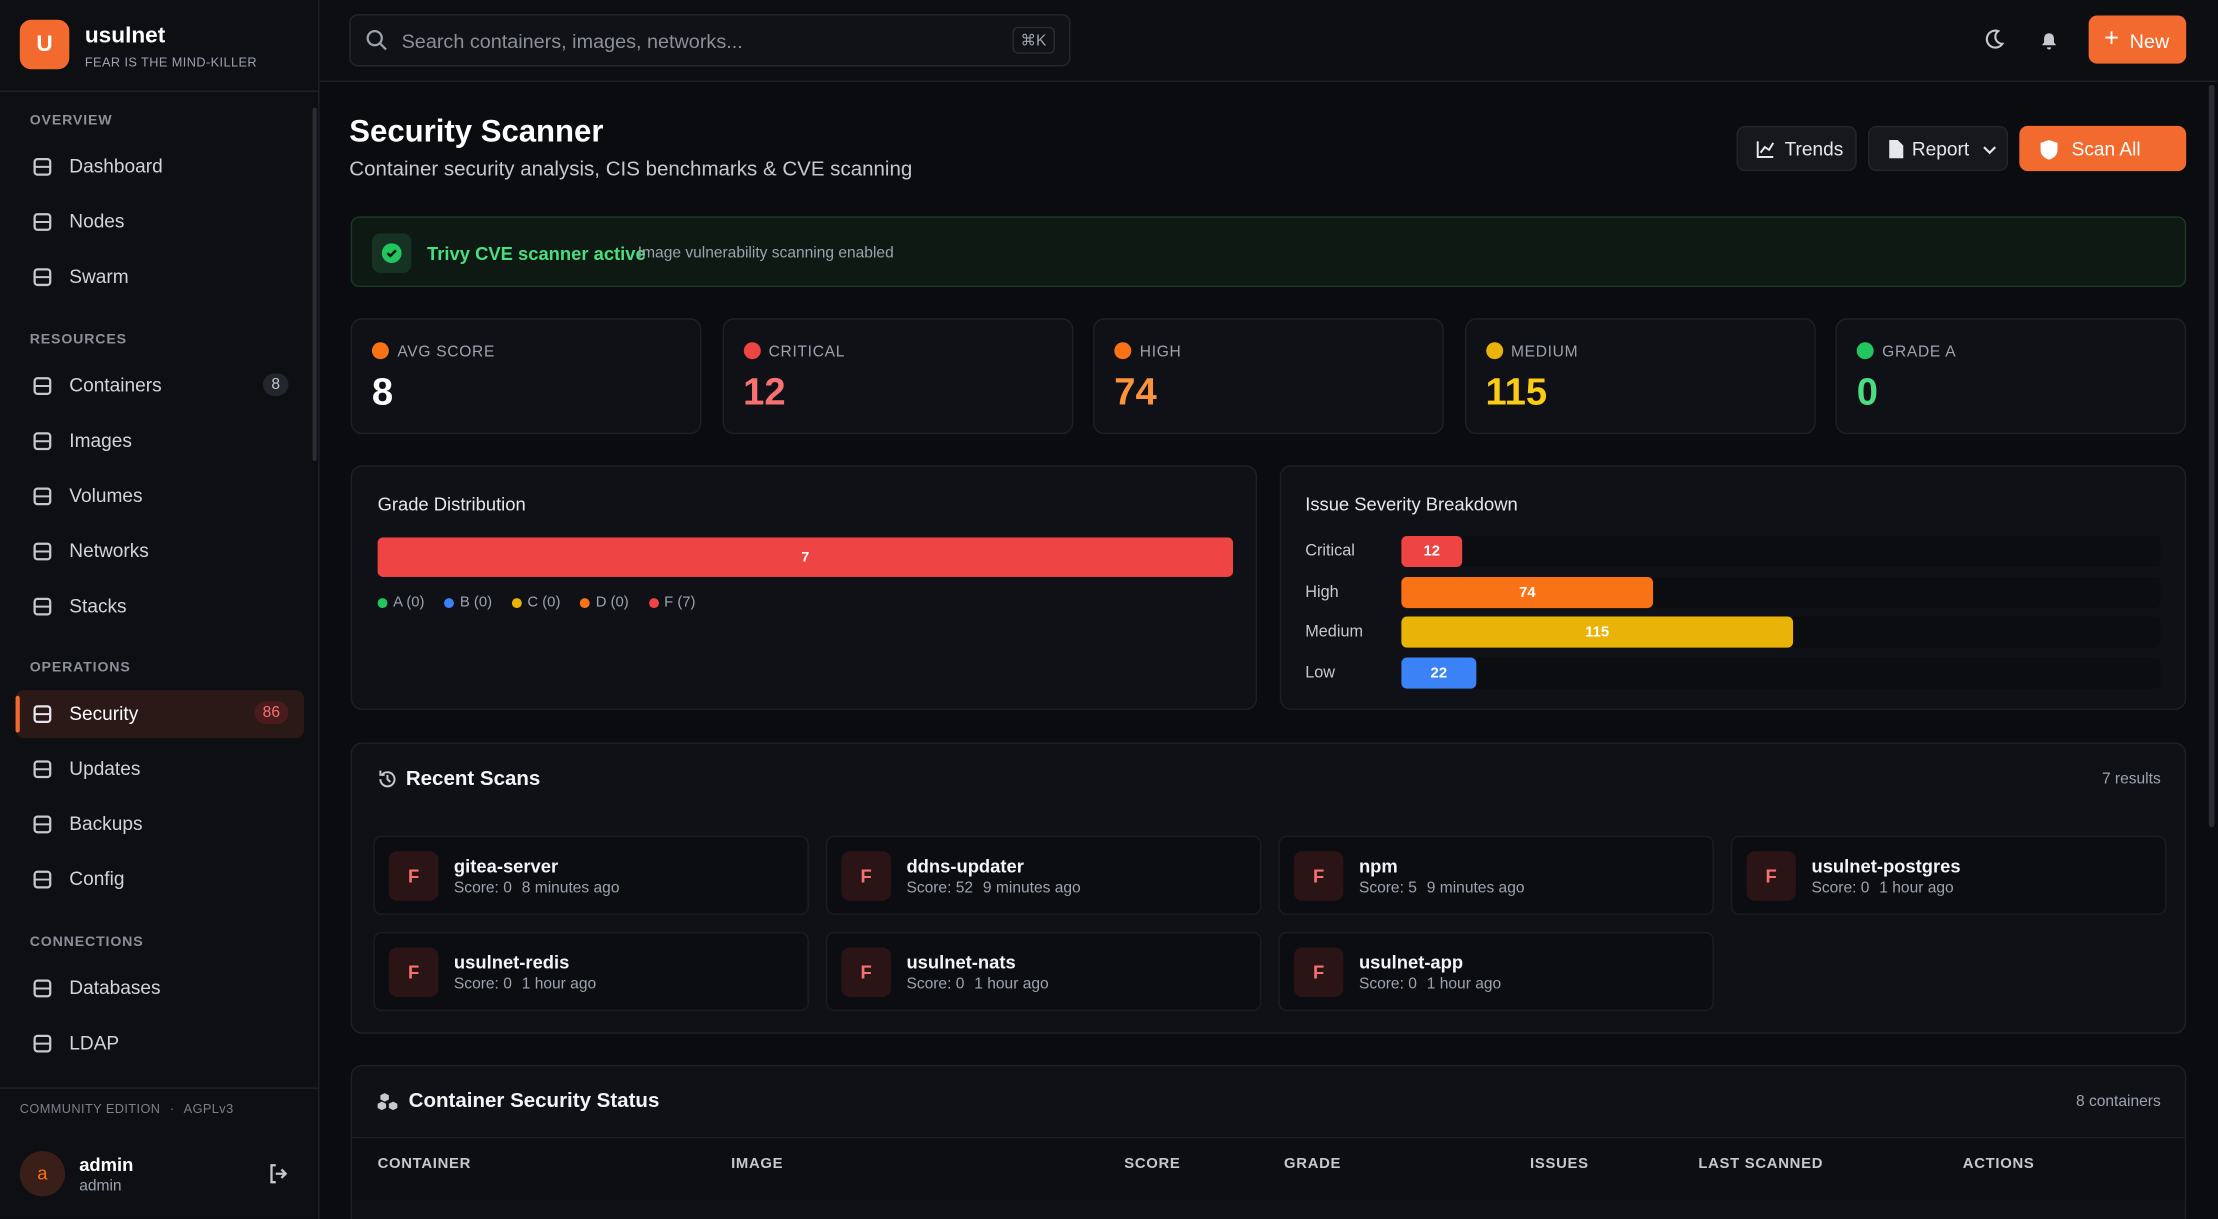  I want to click on legend-item: B (0), so click(468, 602).